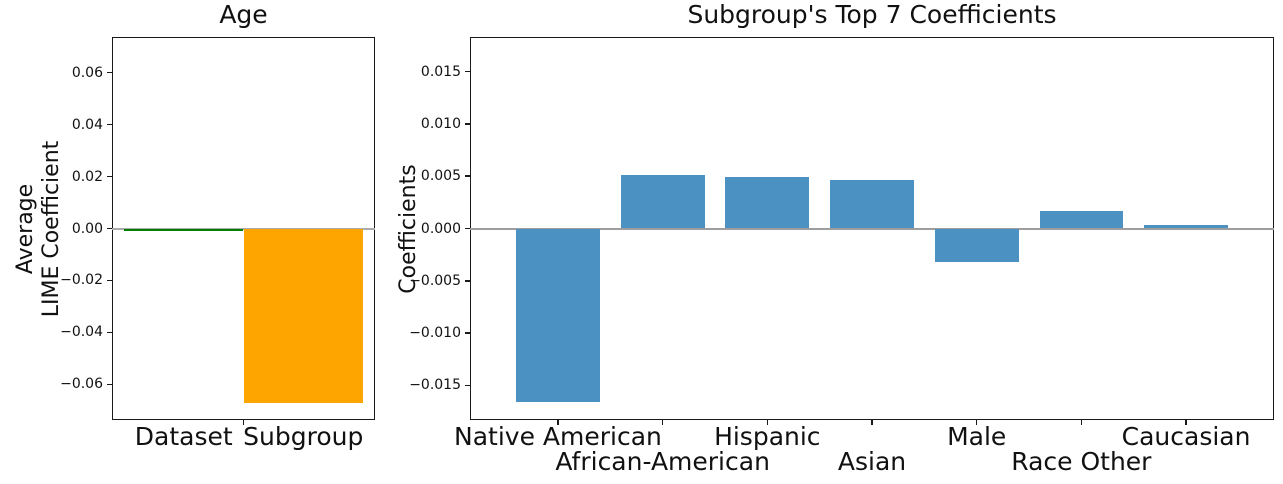 The height and width of the screenshot is (484, 1283). I want to click on x-label-male: Male, so click(977, 436).